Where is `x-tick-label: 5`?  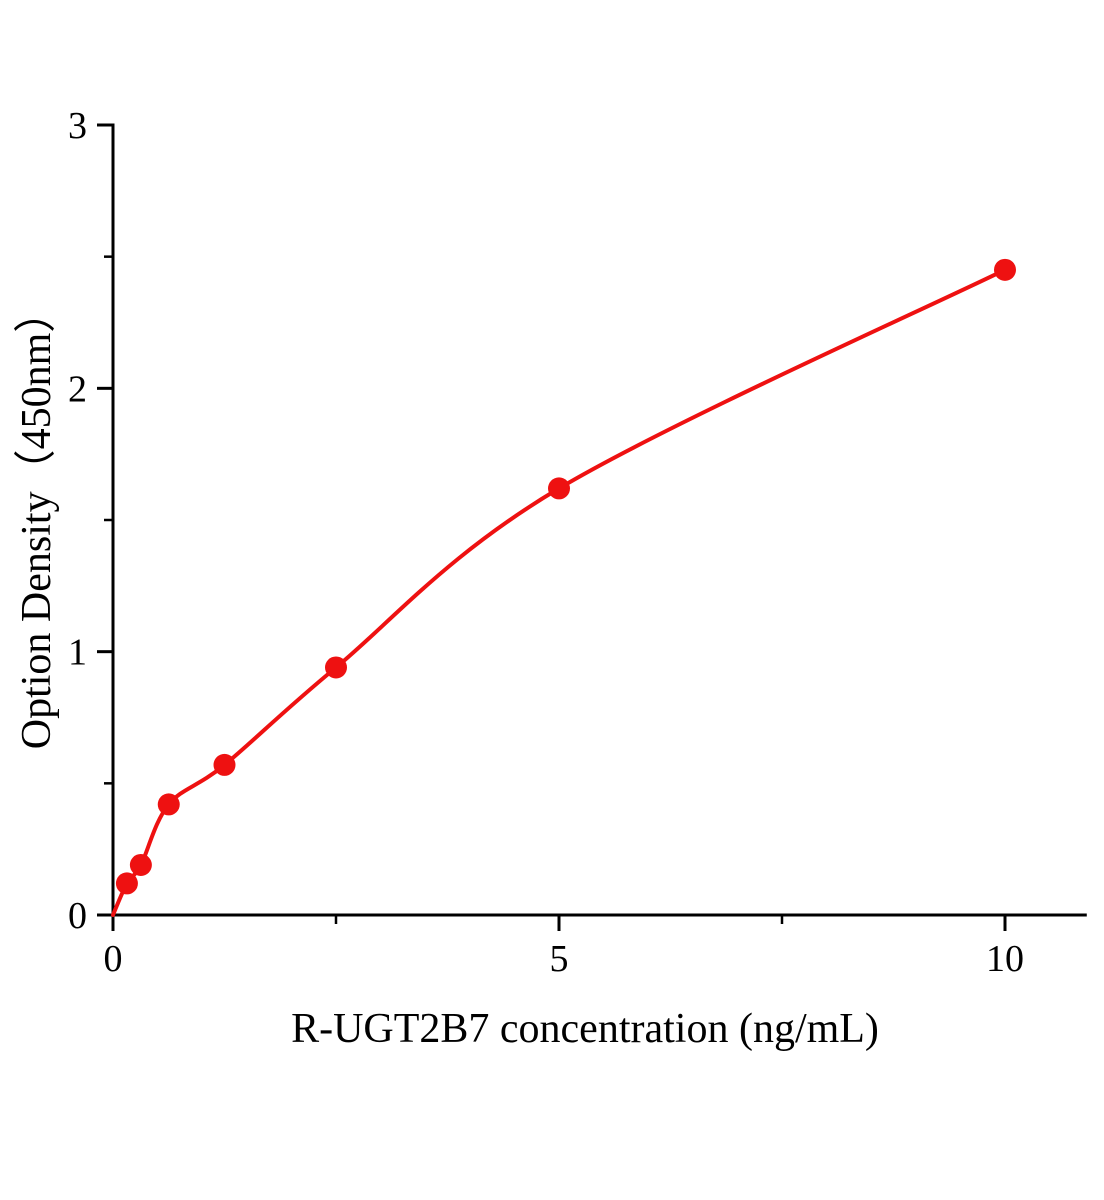 x-tick-label: 5 is located at coordinates (559, 959).